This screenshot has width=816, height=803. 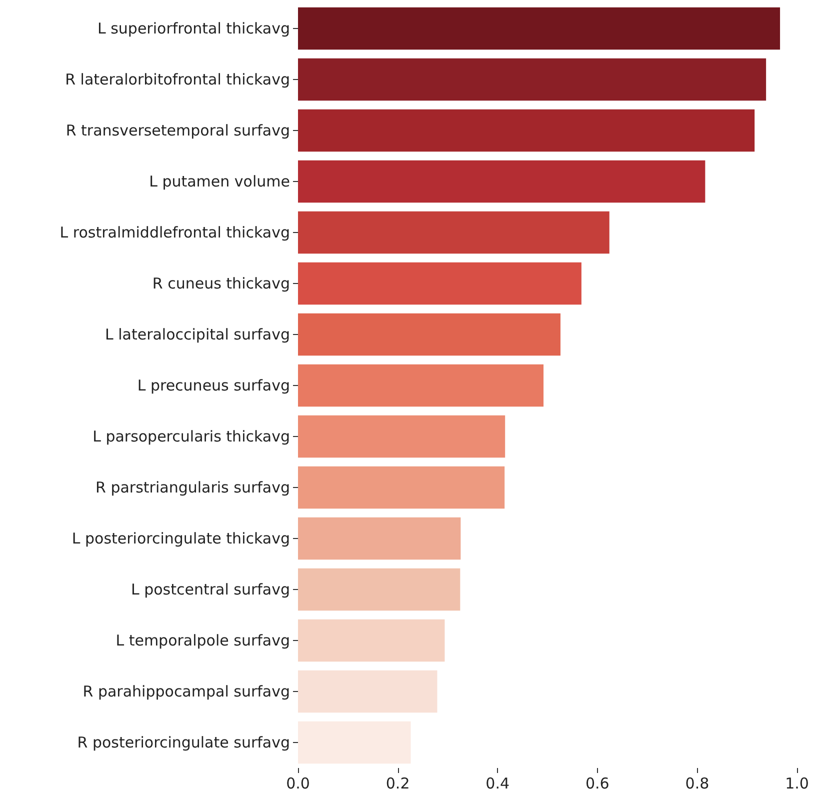 I want to click on y-tick-label: L rostralmiddlefrontal thickavg, so click(x=175, y=233).